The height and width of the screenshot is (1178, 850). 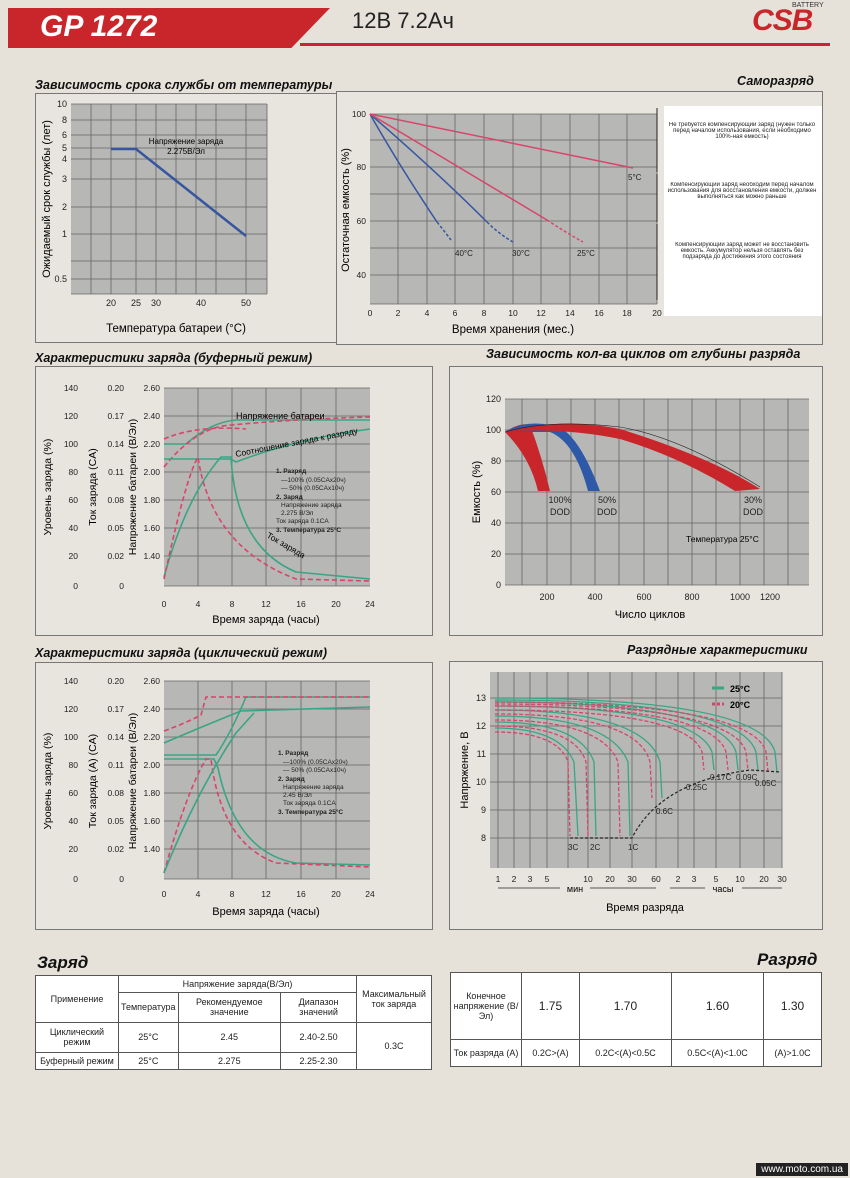 I want to click on footer-url: www.moto.com.ua, so click(x=802, y=1169).